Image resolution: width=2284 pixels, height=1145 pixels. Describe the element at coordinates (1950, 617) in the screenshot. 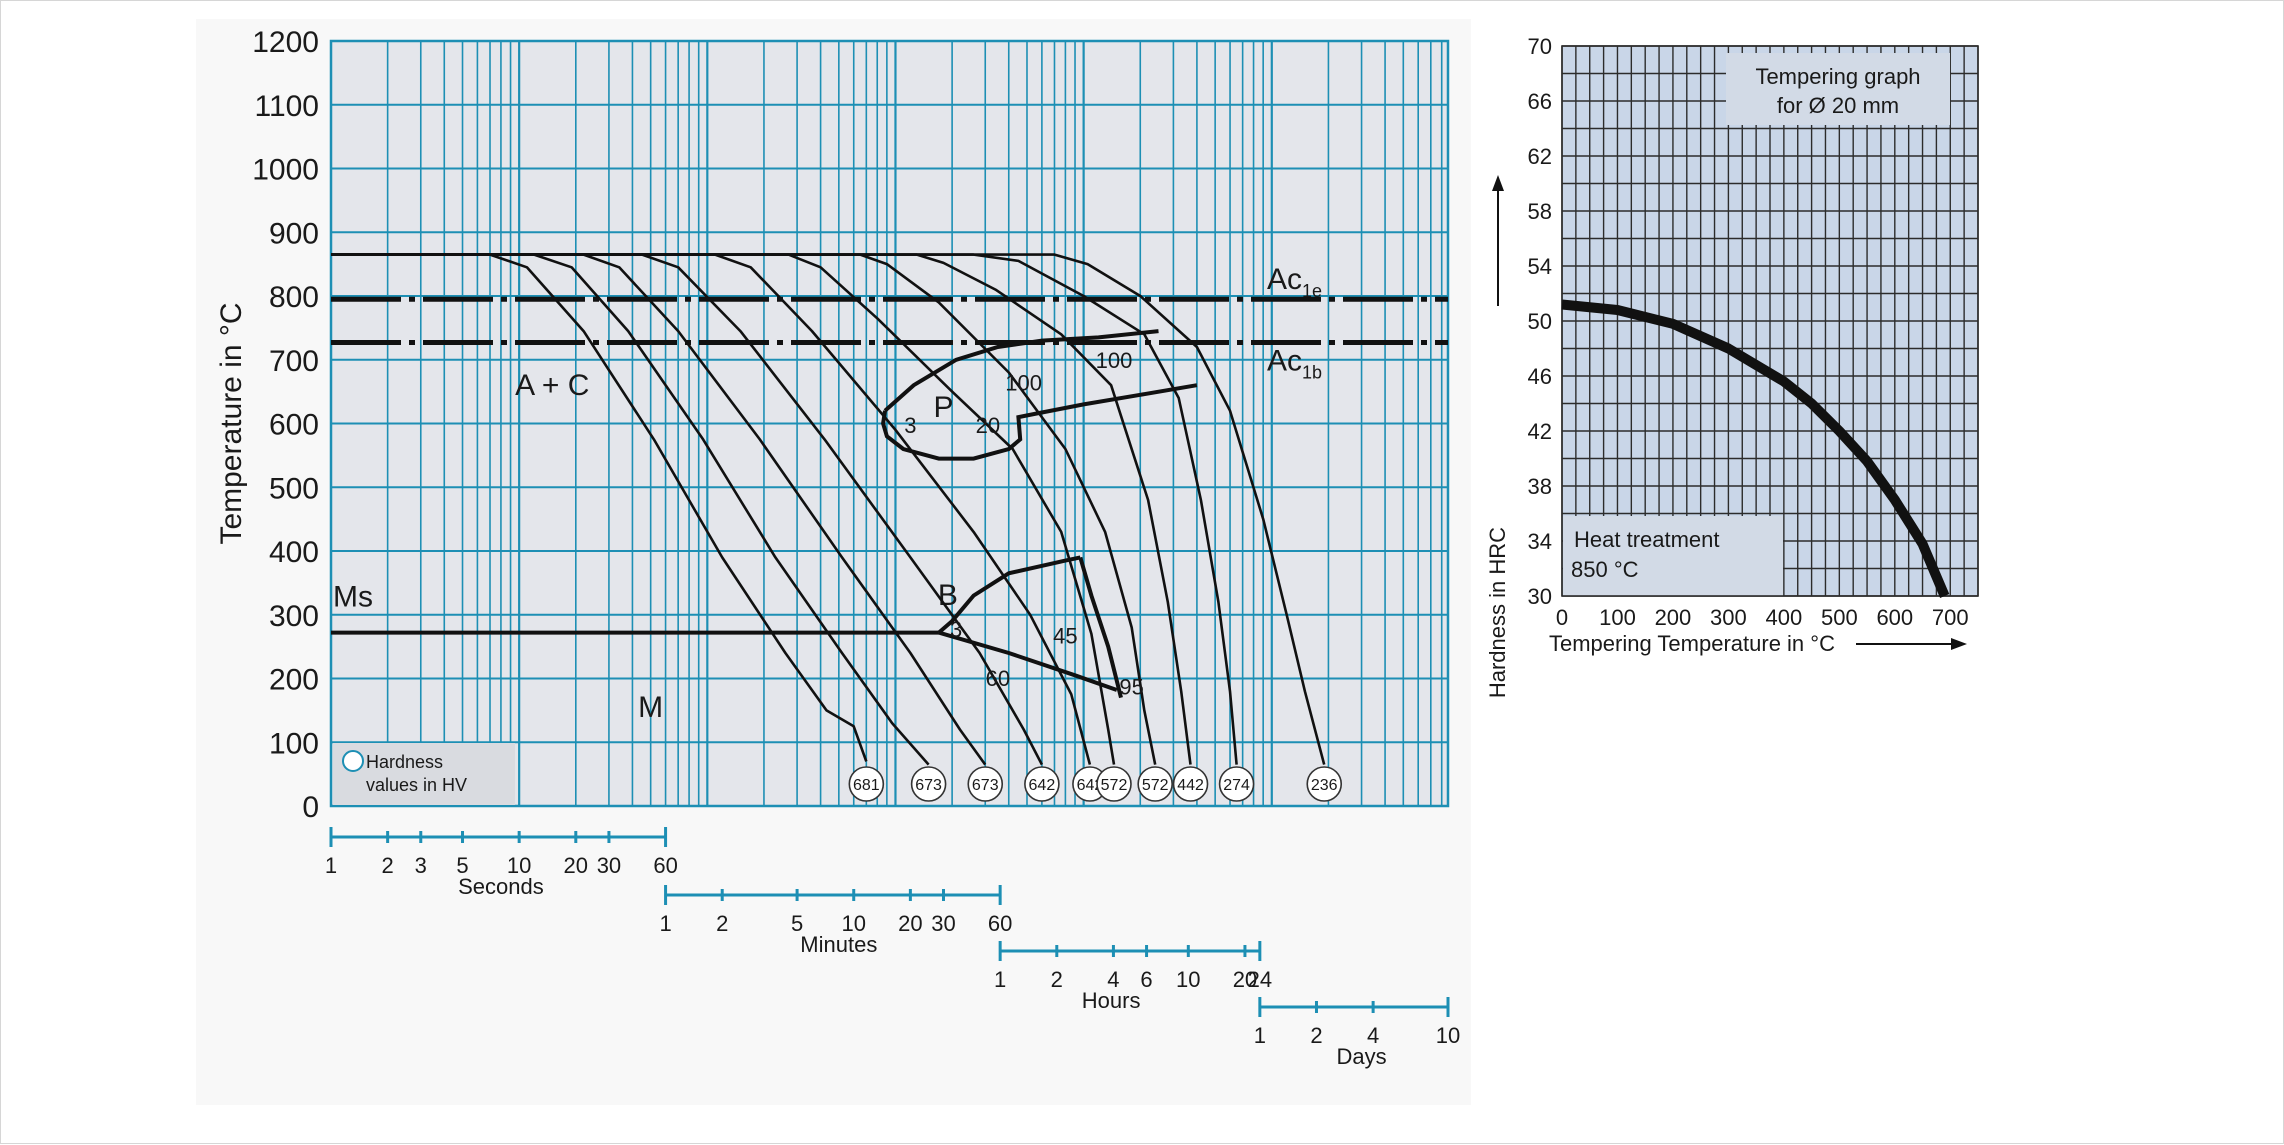

I see `temper-x-tick-label: 700` at that location.